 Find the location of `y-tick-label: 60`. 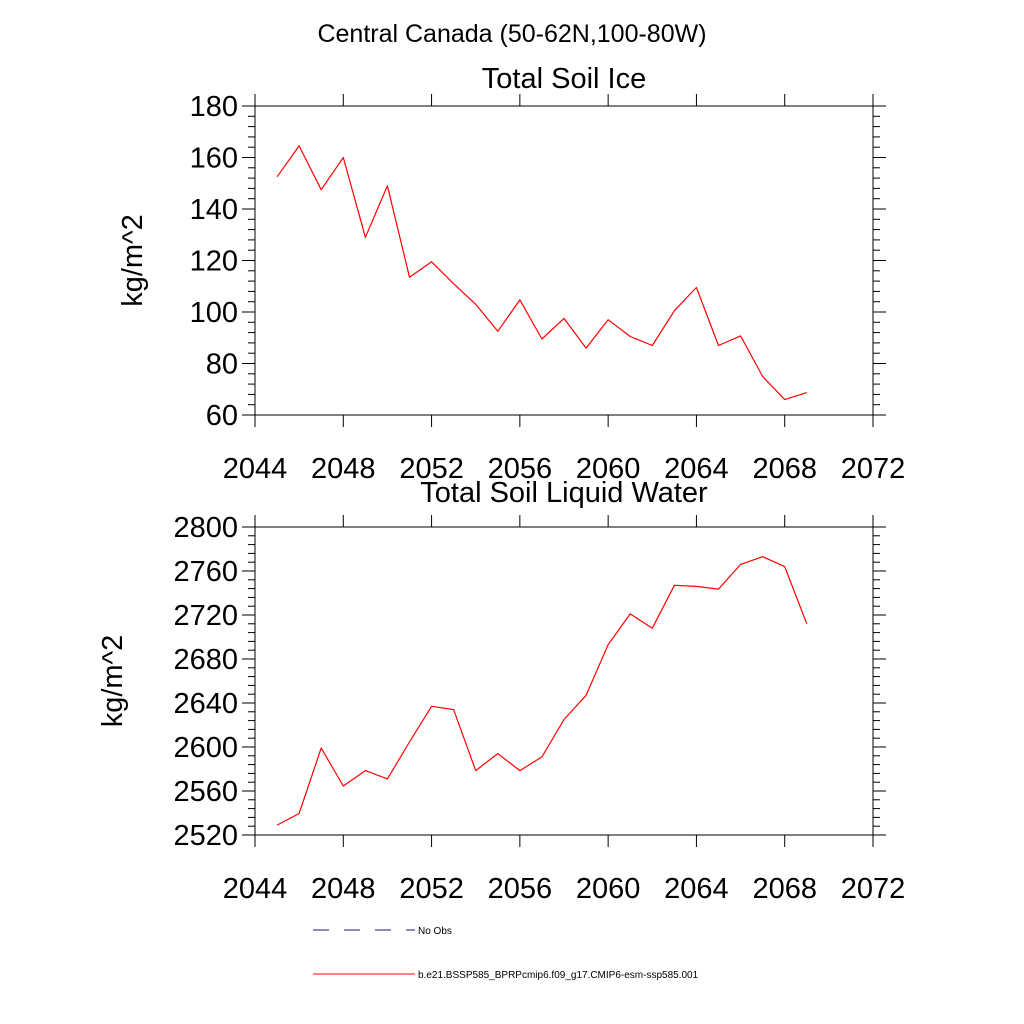

y-tick-label: 60 is located at coordinates (222, 416).